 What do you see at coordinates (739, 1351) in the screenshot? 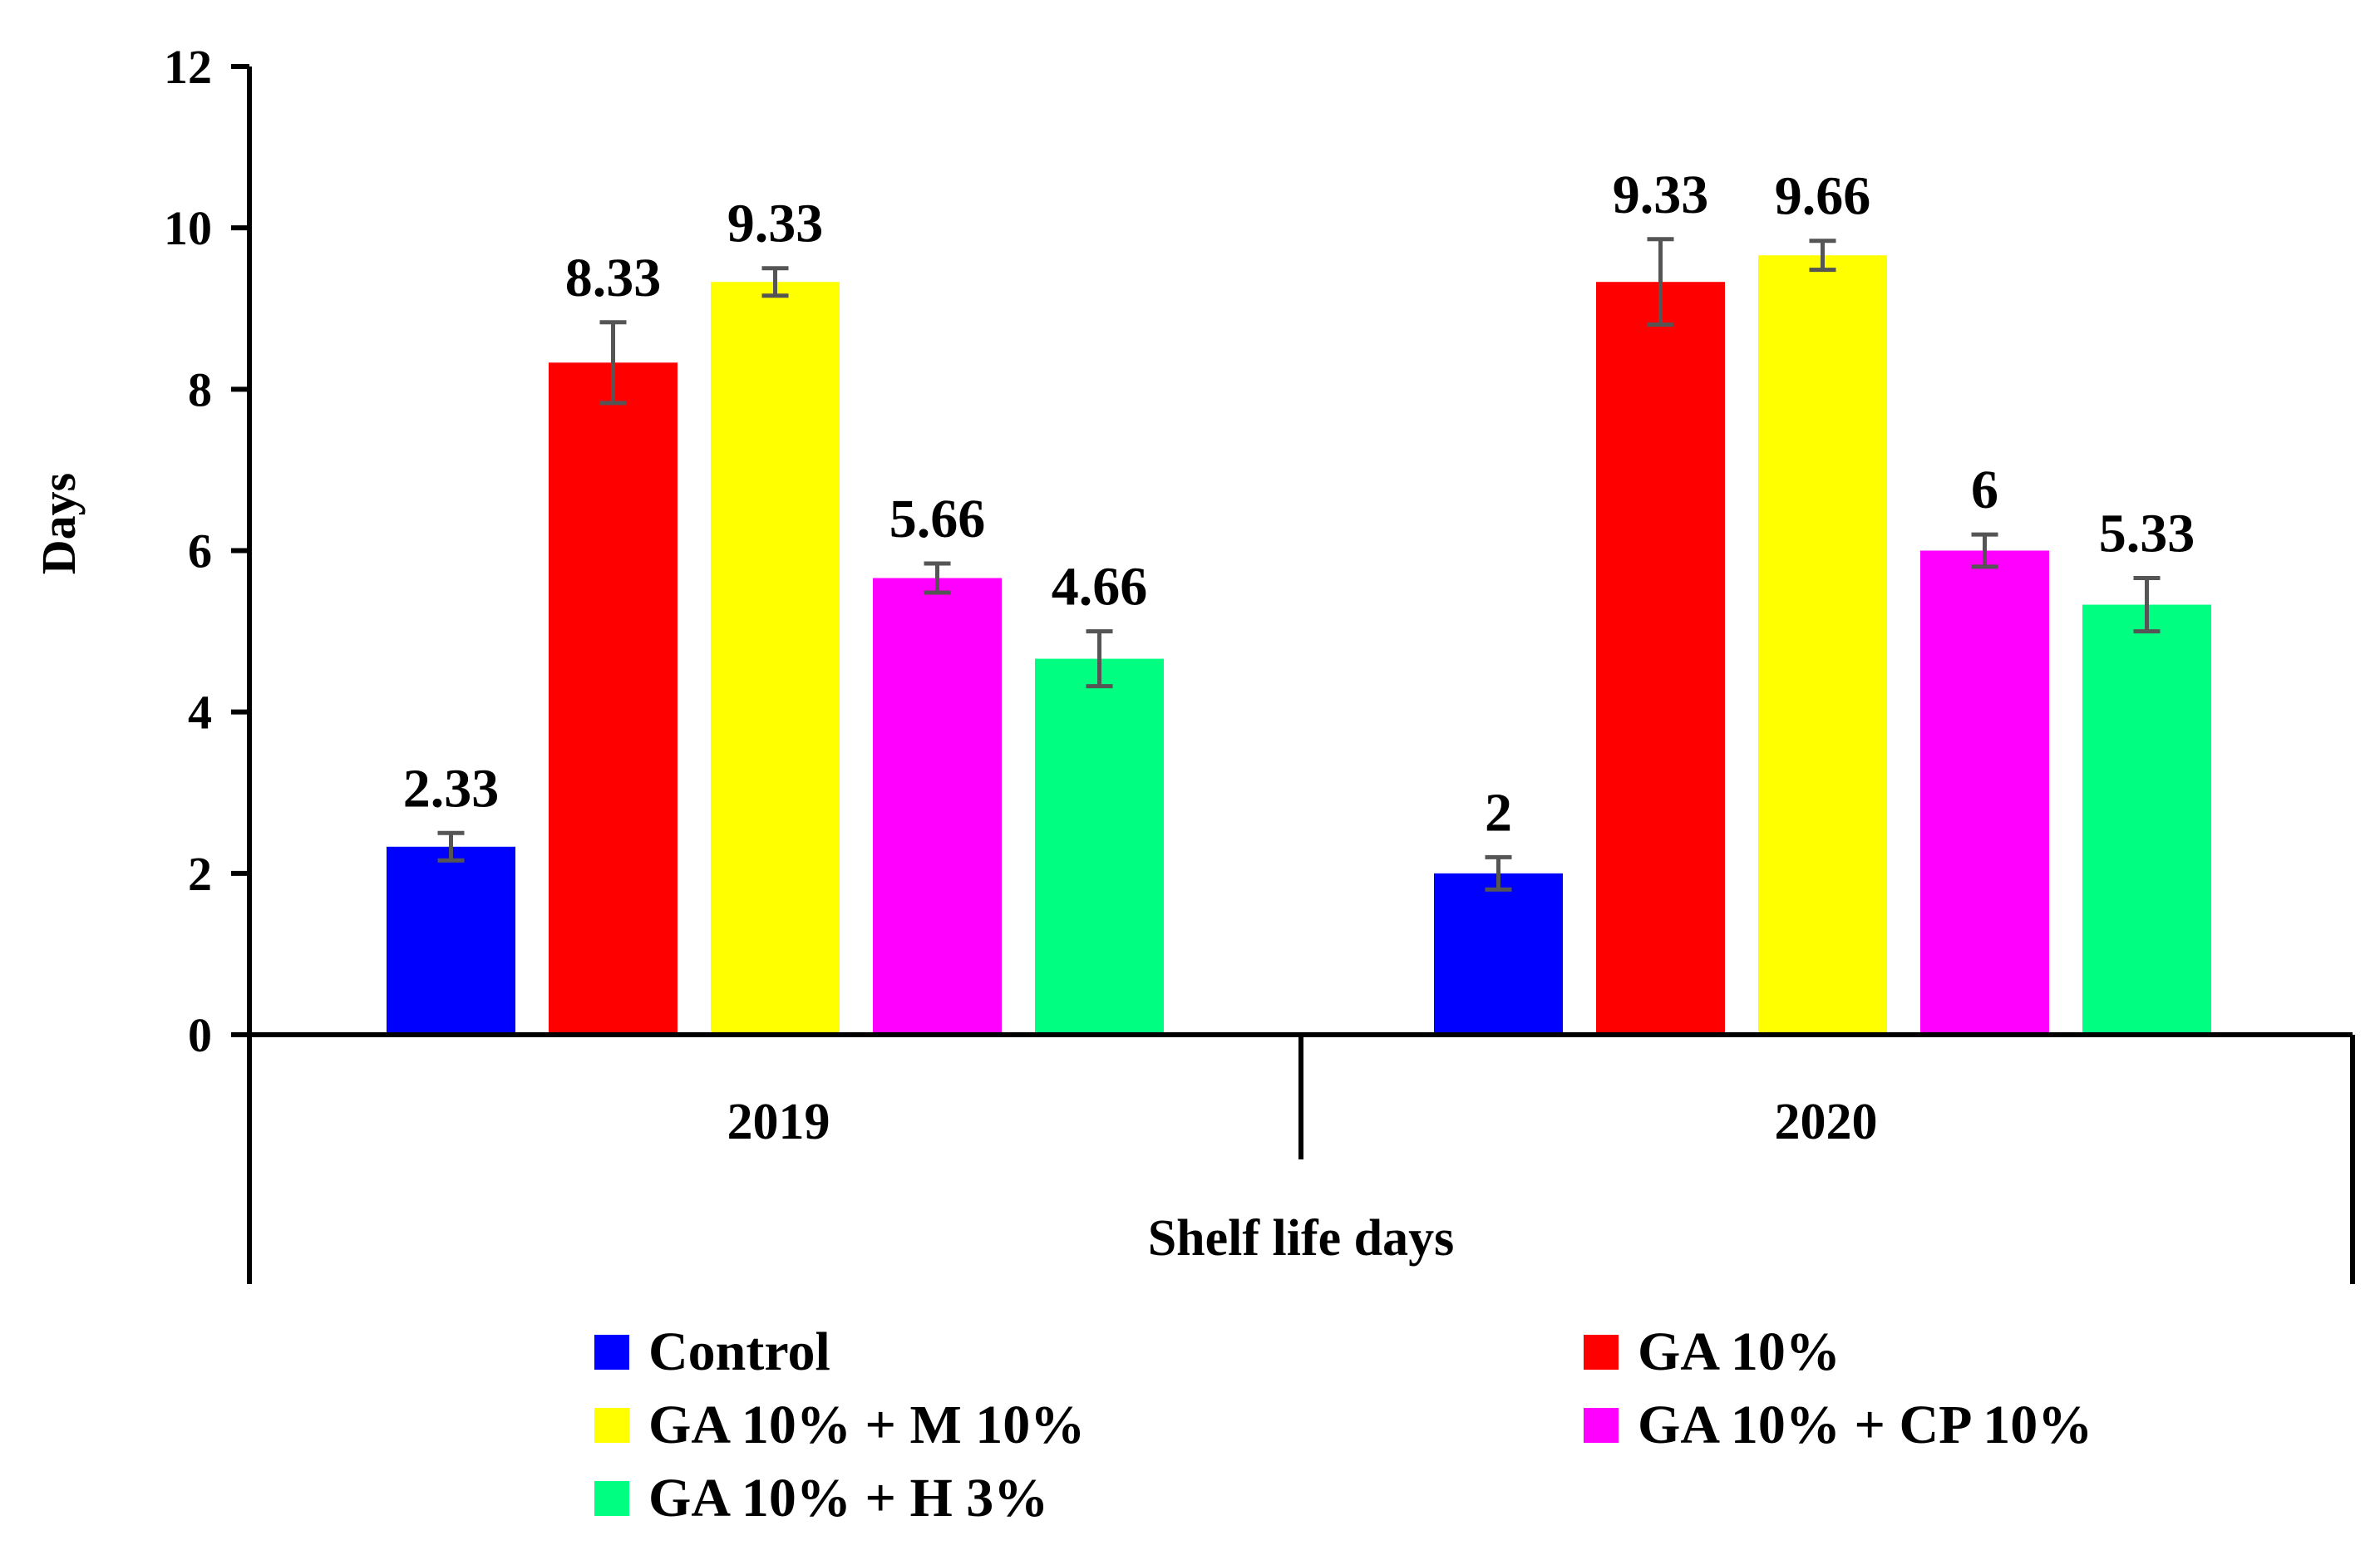
I see `legend-label: Control` at bounding box center [739, 1351].